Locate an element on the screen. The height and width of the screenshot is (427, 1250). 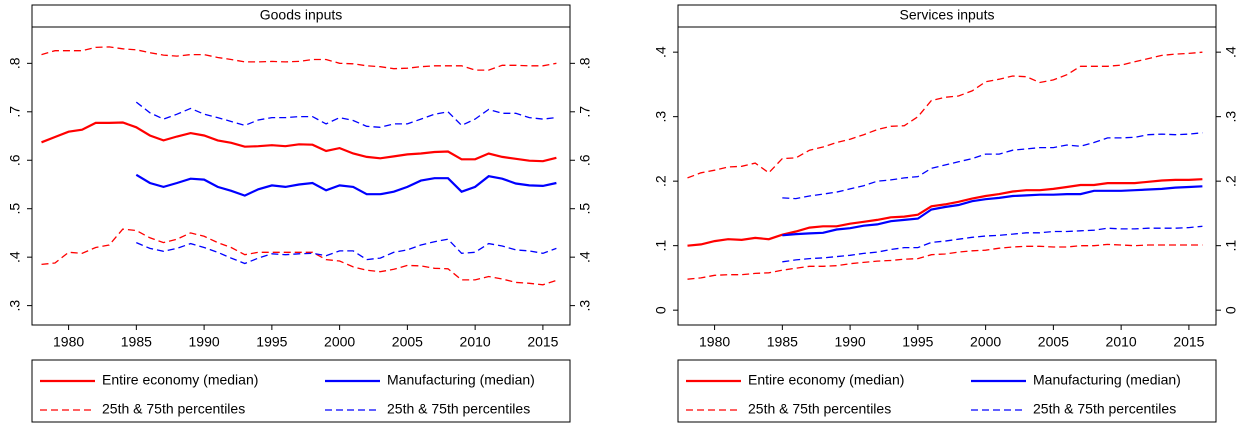
y2-tick-label: .8 is located at coordinates (585, 63).